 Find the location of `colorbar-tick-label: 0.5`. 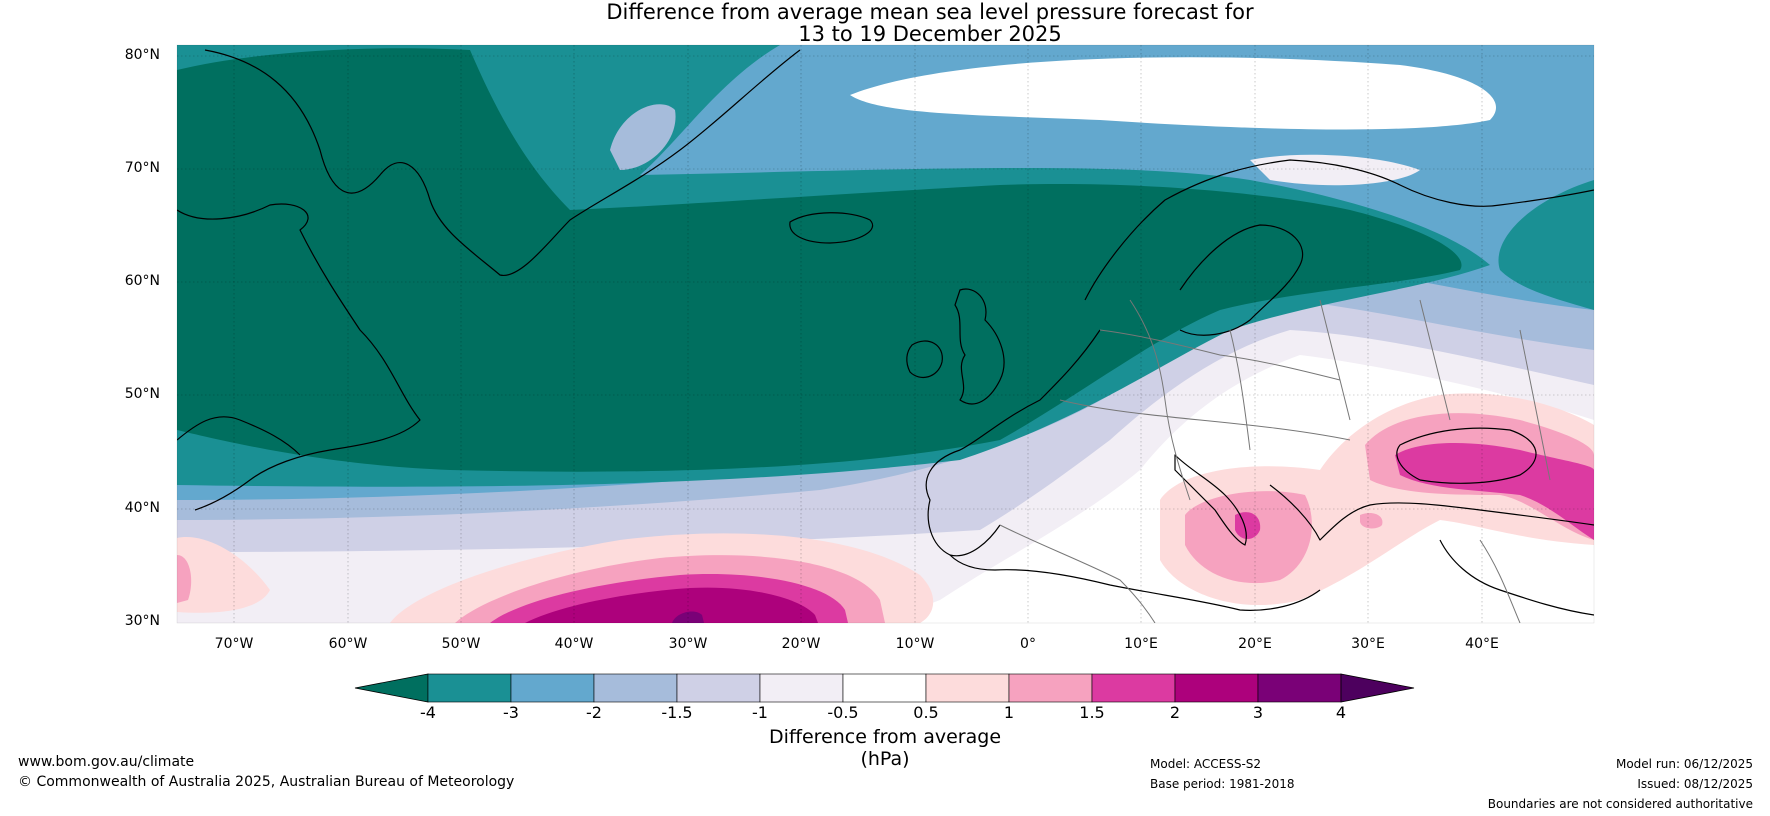

colorbar-tick-label: 0.5 is located at coordinates (926, 712).